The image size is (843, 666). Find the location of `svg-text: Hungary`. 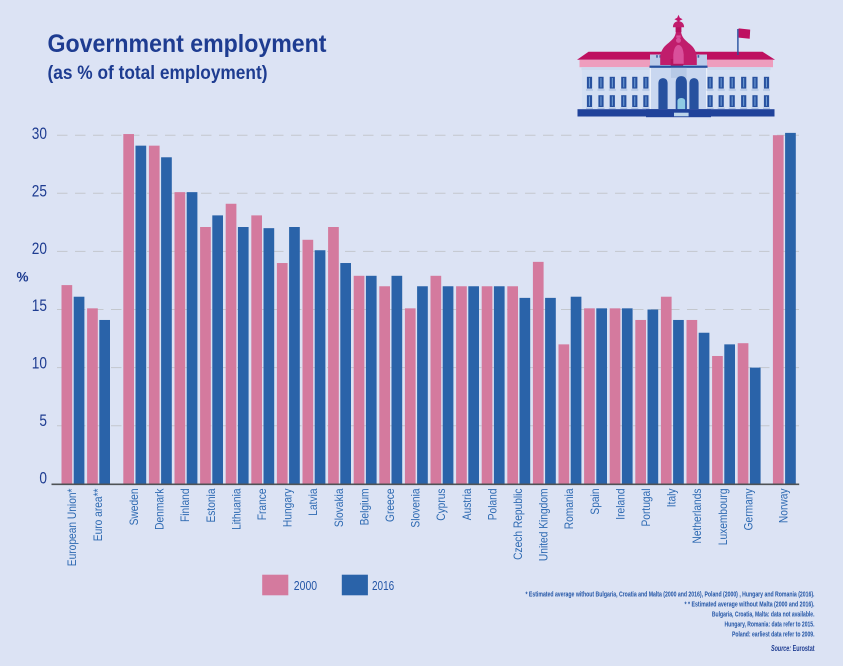

svg-text: Hungary is located at coordinates (288, 508).